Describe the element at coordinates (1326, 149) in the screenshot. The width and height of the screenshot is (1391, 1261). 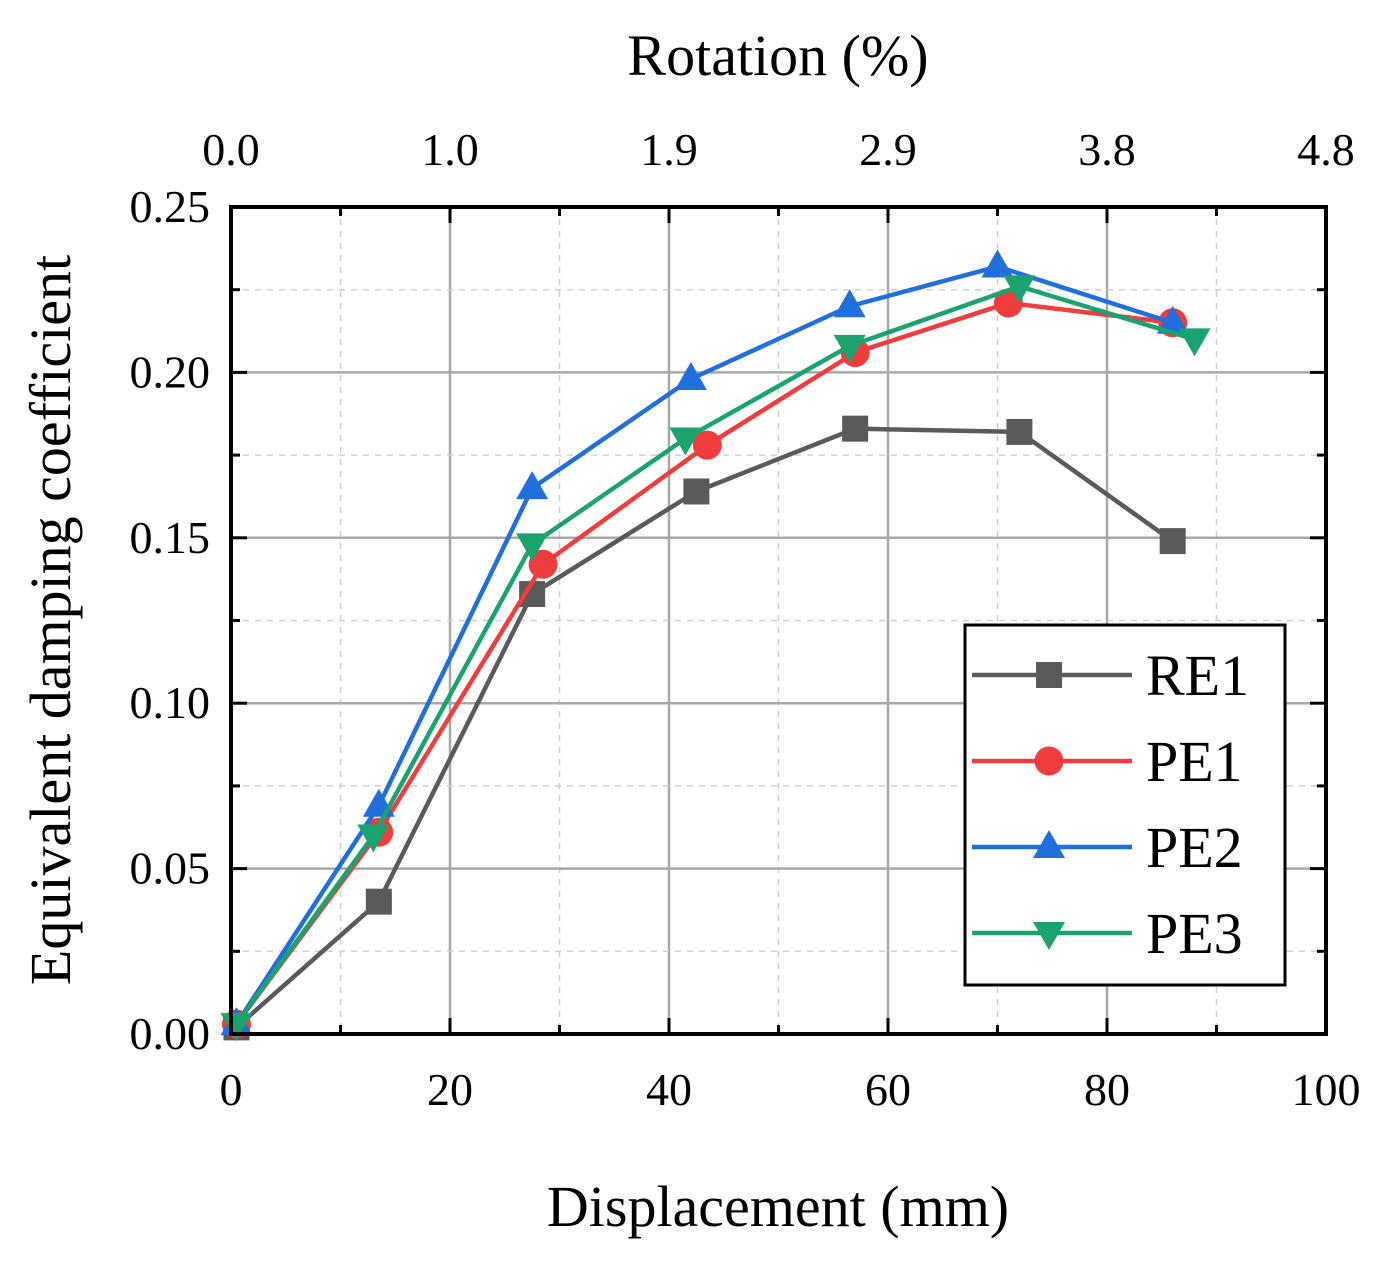
I see `top-tick-label: 4.8` at that location.